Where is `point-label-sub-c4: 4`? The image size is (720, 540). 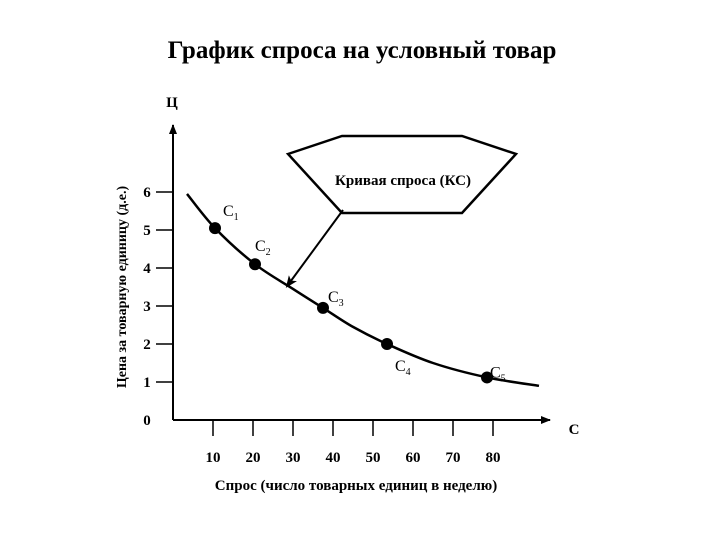
point-label-sub-c4: 4 is located at coordinates (408, 372).